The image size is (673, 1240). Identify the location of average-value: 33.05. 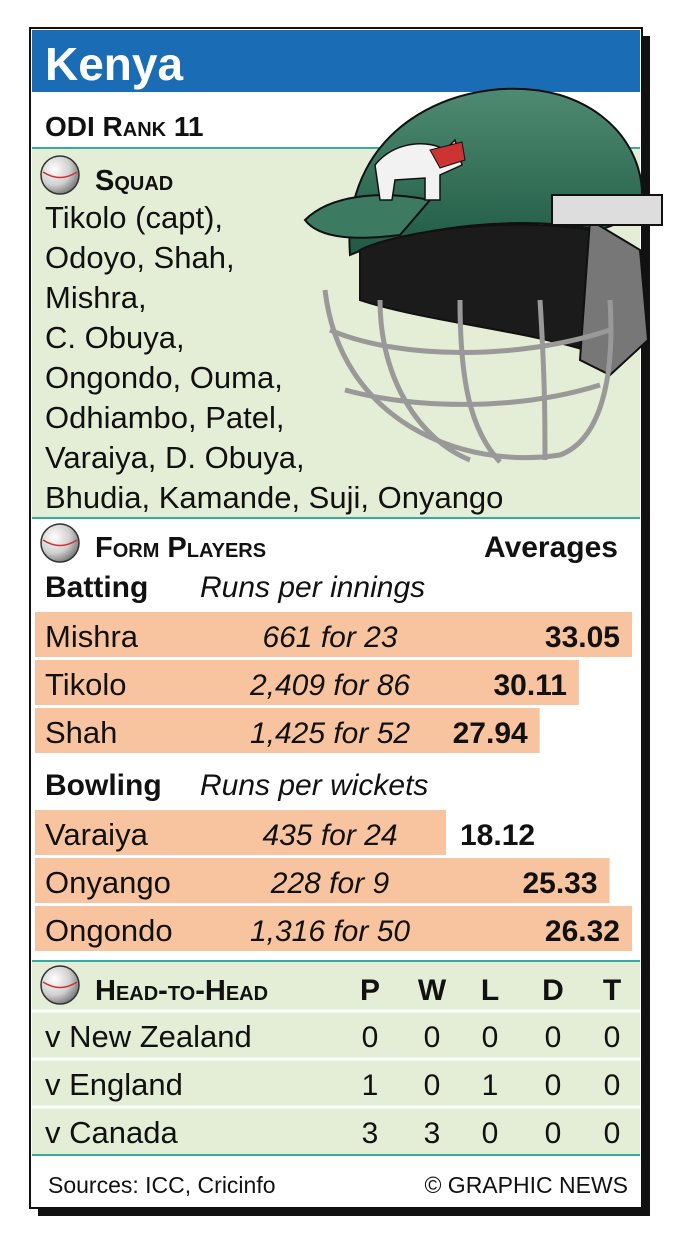
(582, 637).